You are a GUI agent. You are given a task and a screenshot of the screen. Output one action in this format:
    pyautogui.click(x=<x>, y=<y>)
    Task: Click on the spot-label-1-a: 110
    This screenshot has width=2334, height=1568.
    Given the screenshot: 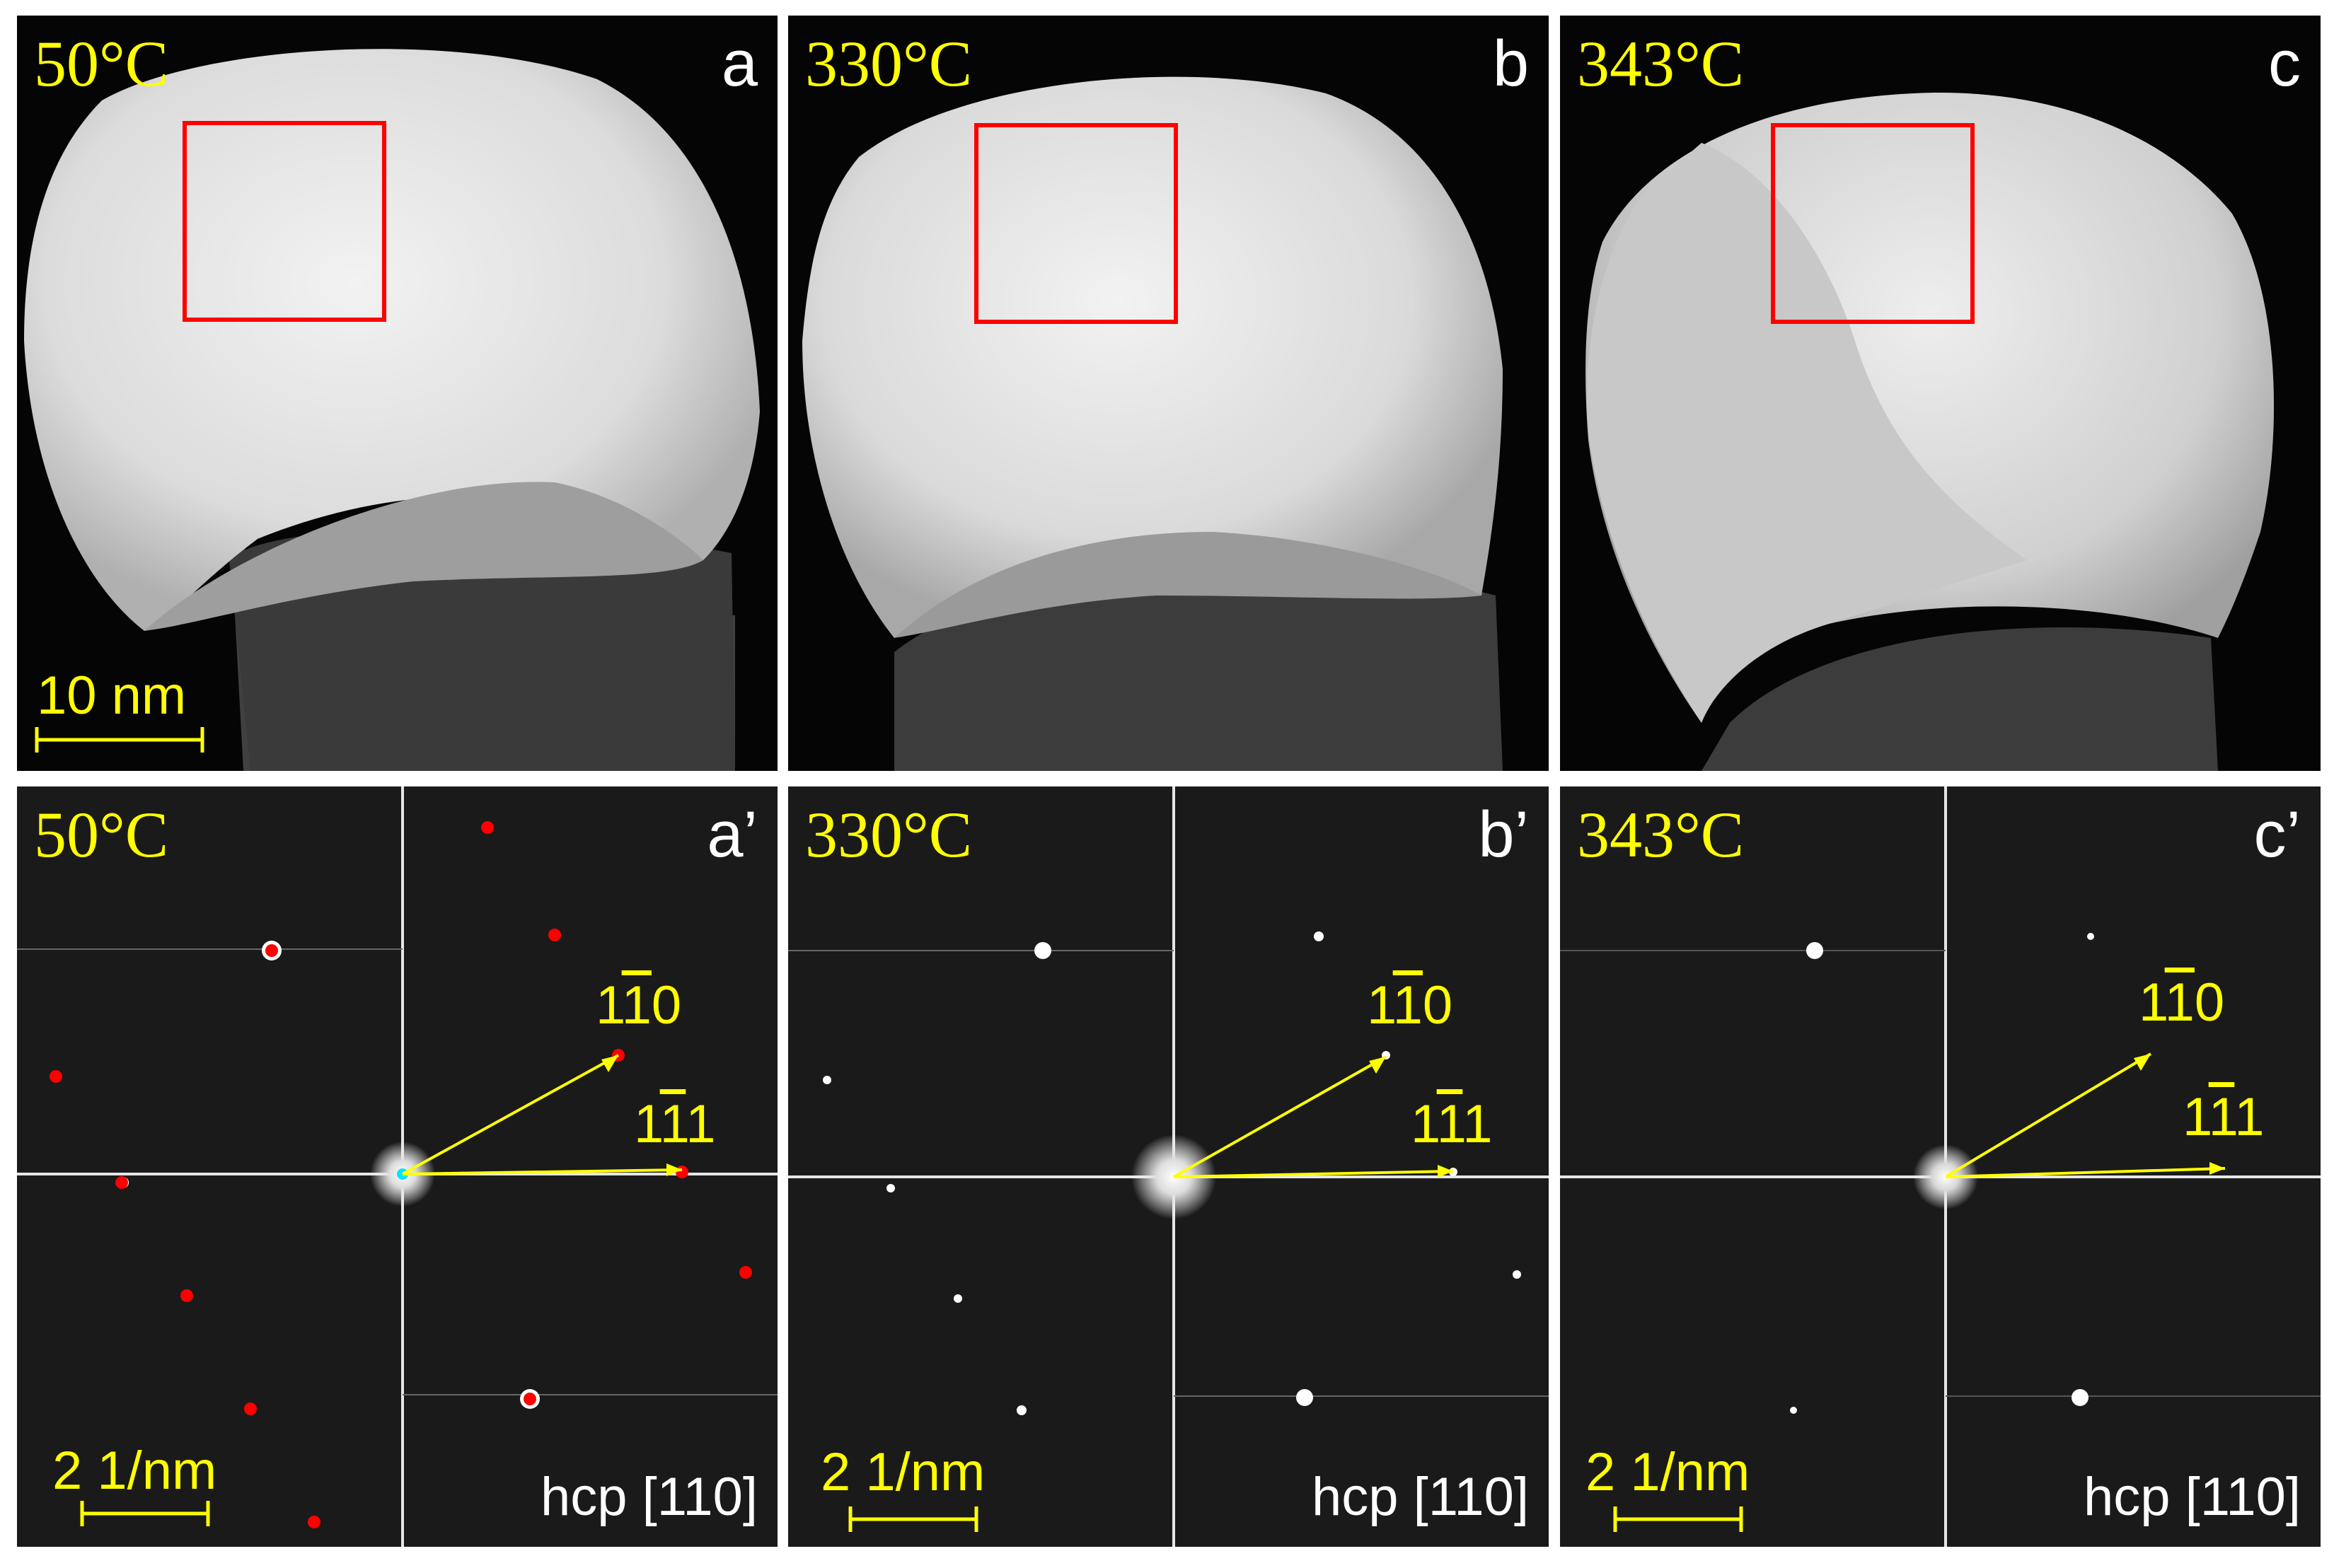 What is the action you would take?
    pyautogui.click(x=639, y=1005)
    